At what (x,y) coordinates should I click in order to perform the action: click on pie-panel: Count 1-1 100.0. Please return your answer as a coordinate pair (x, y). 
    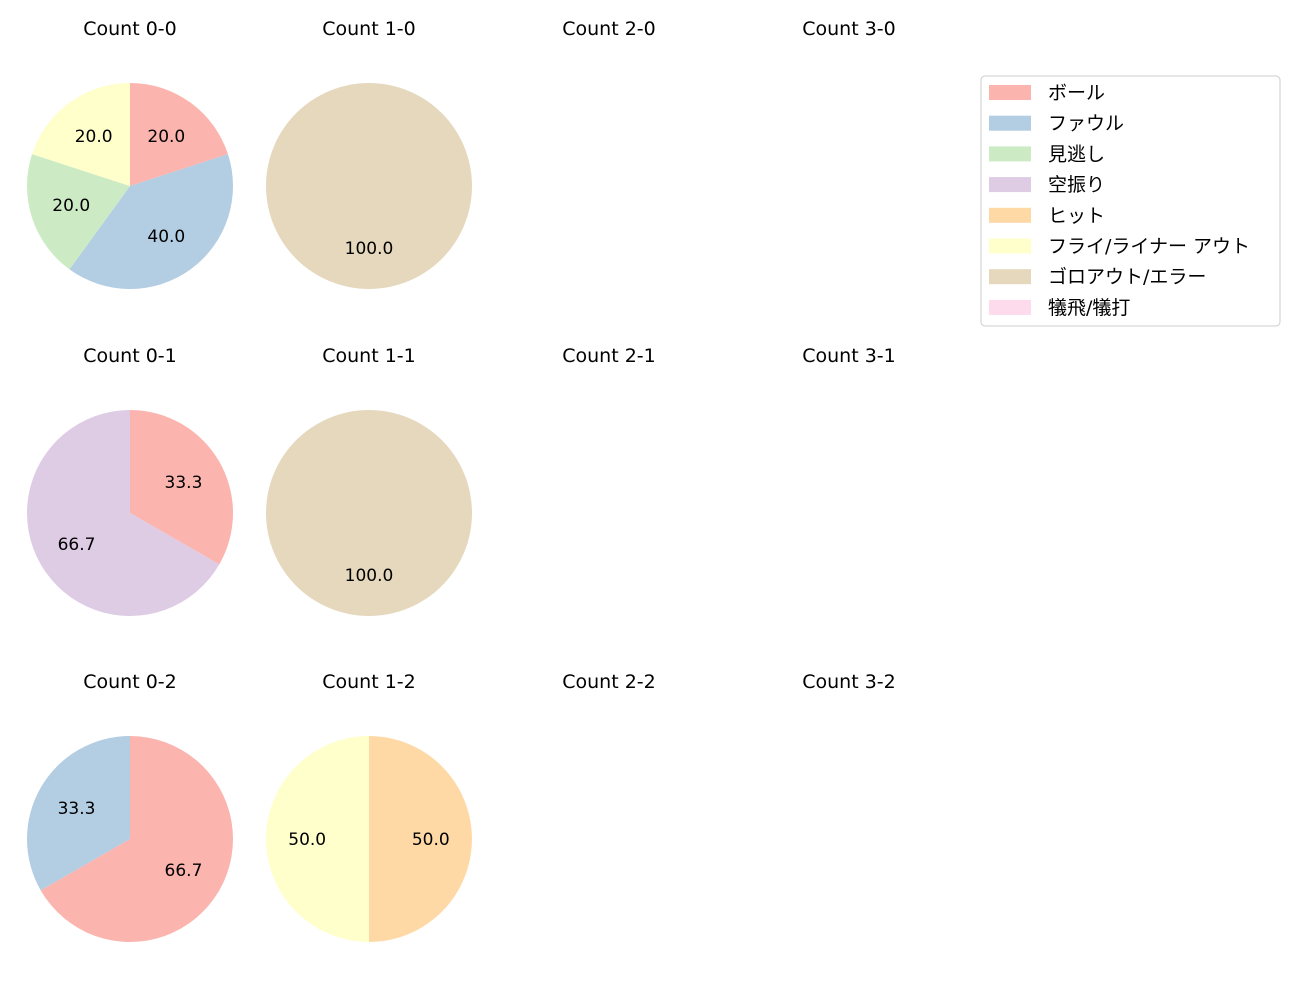
    Looking at the image, I should click on (369, 480).